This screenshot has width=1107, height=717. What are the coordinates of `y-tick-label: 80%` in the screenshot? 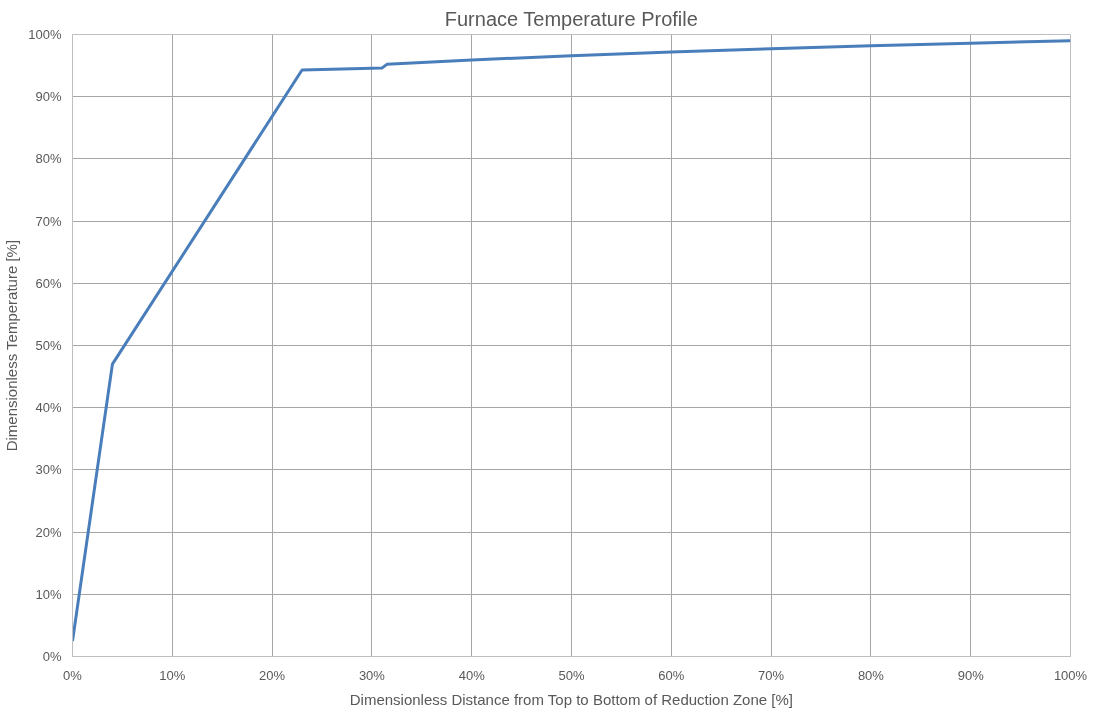 It's located at (48, 159).